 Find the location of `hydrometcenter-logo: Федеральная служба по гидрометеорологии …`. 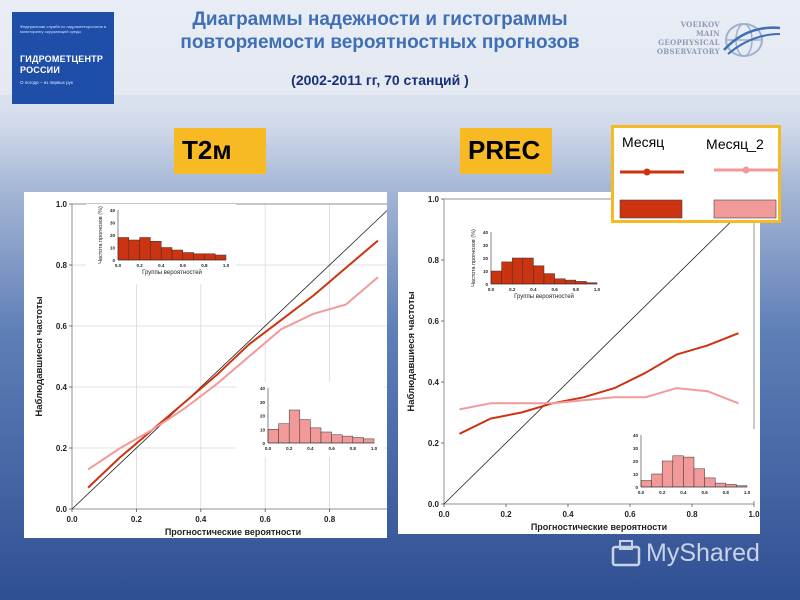

hydrometcenter-logo: Федеральная служба по гидрометеорологии … is located at coordinates (63, 58).